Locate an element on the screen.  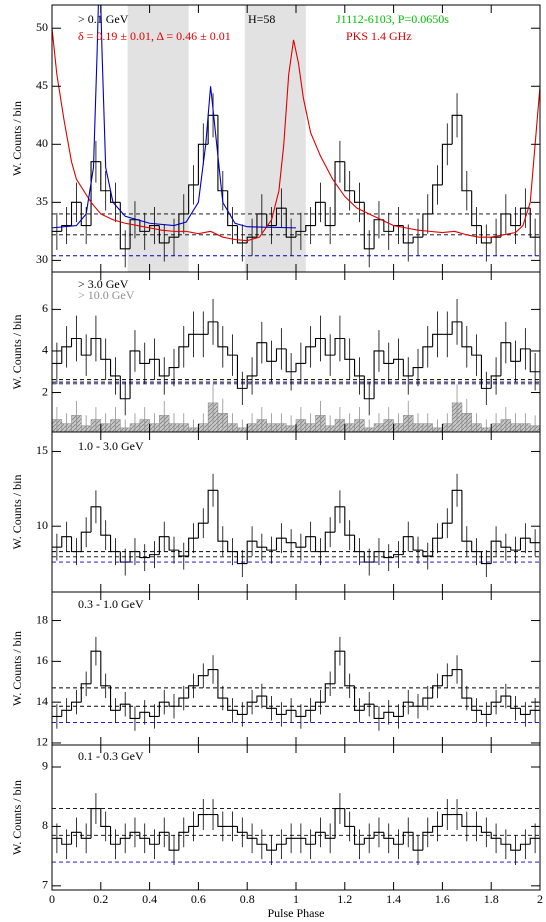
annotation: H=58 is located at coordinates (261, 19).